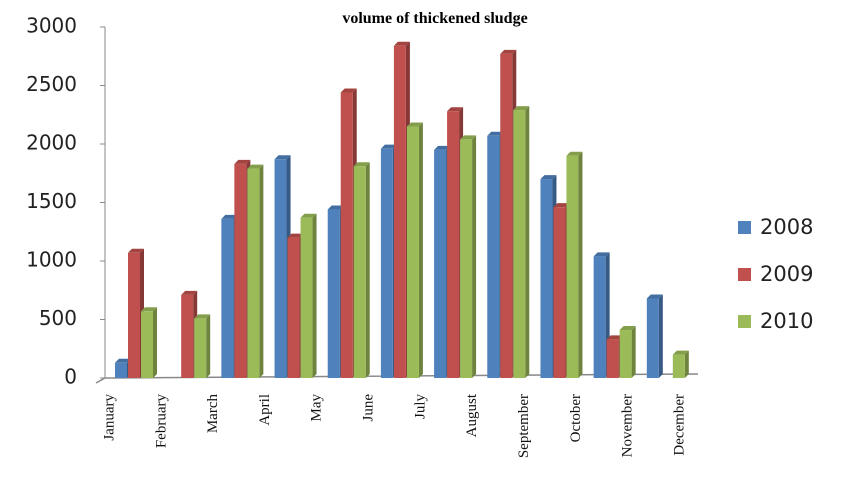 This screenshot has height=479, width=853. I want to click on legend-label: 2009, so click(786, 274).